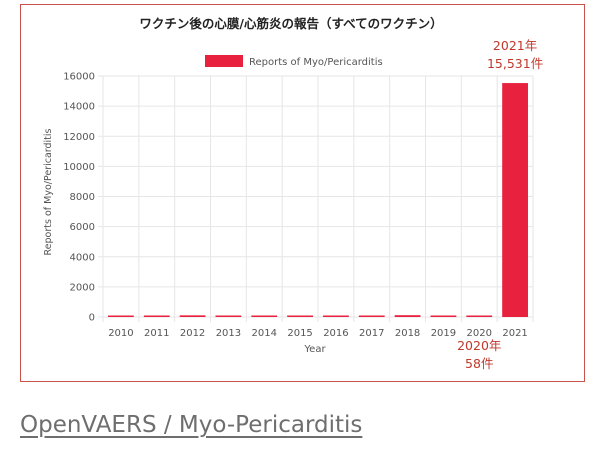 This screenshot has width=600, height=450. I want to click on annotation-2021: 15,531件, so click(515, 63).